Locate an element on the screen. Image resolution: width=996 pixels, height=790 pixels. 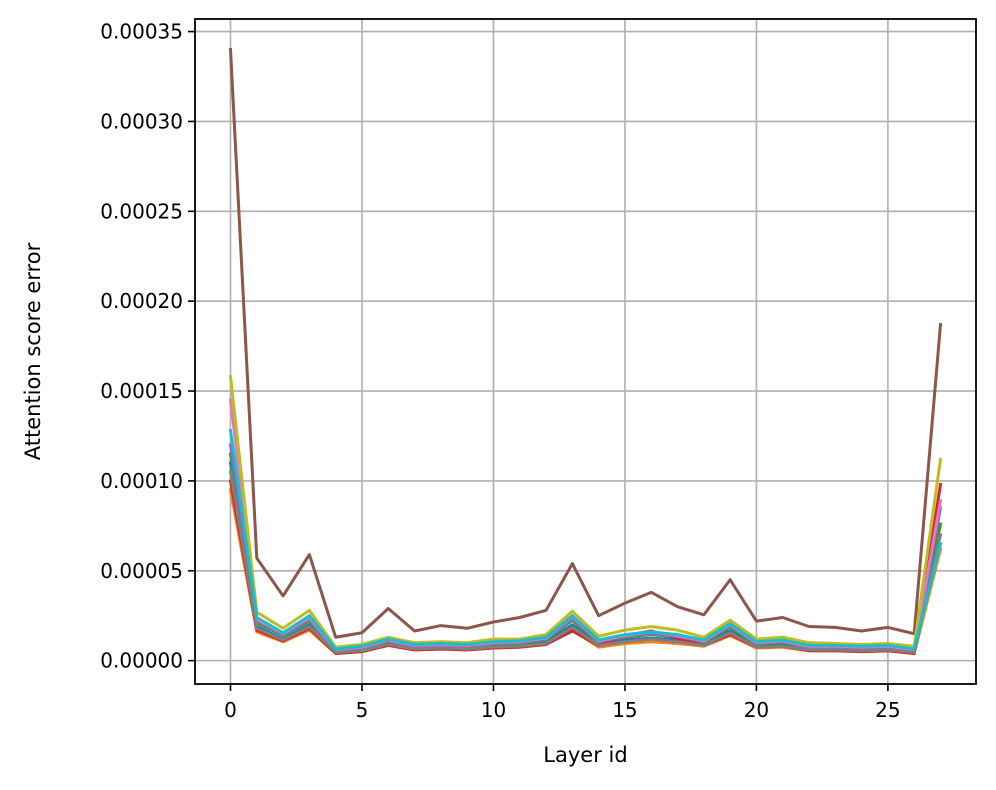
y-axis-label: Attention score error is located at coordinates (33, 351).